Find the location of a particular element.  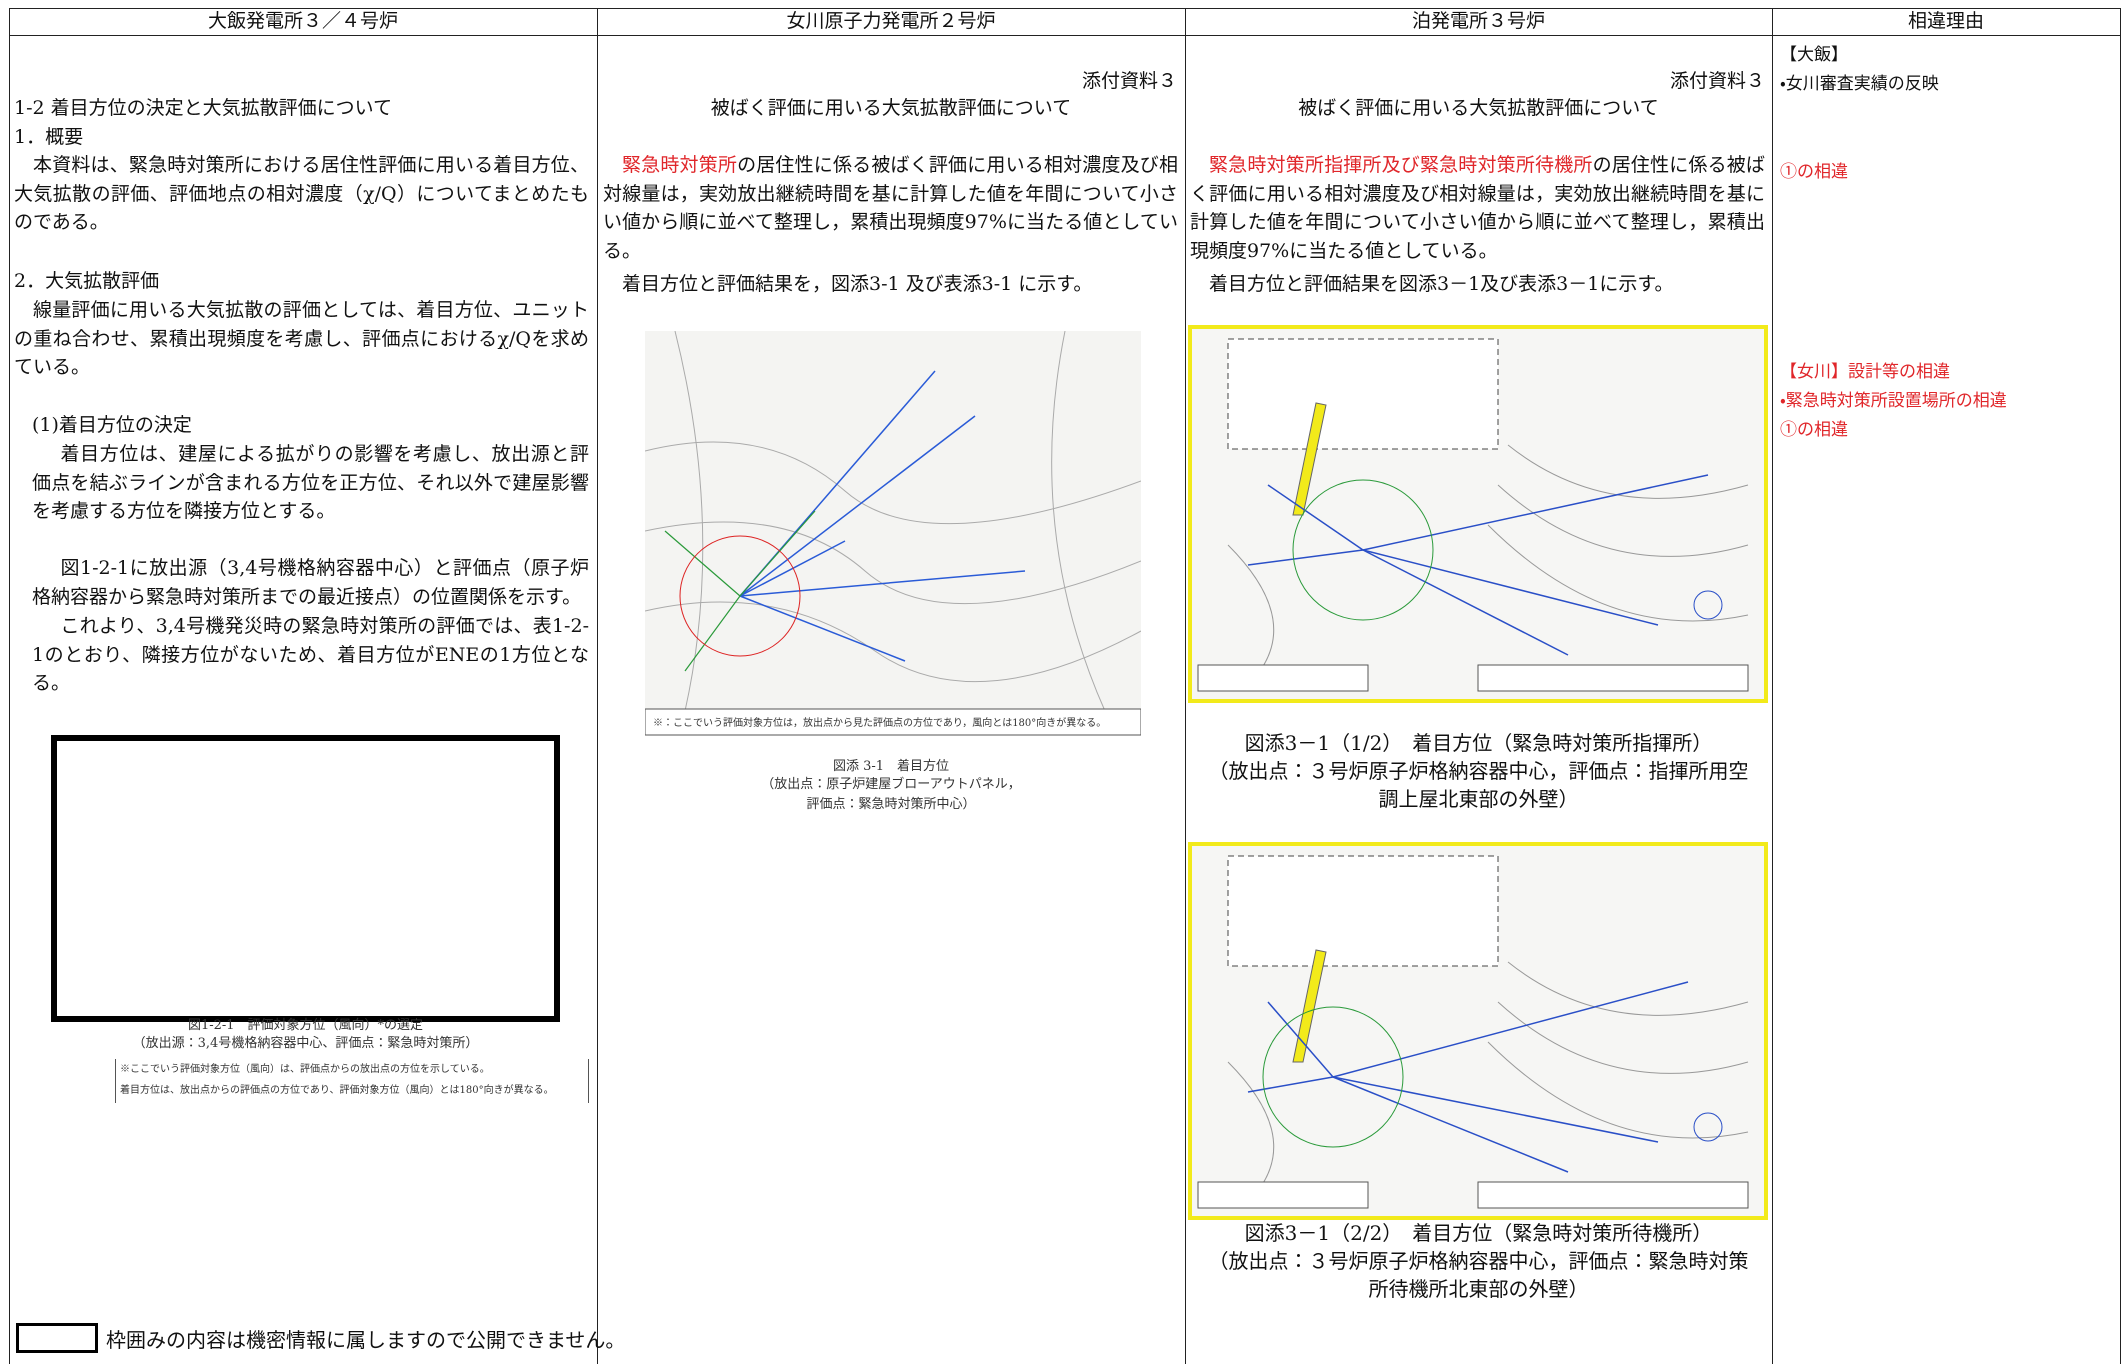

heading: 1．概要 is located at coordinates (49, 137).